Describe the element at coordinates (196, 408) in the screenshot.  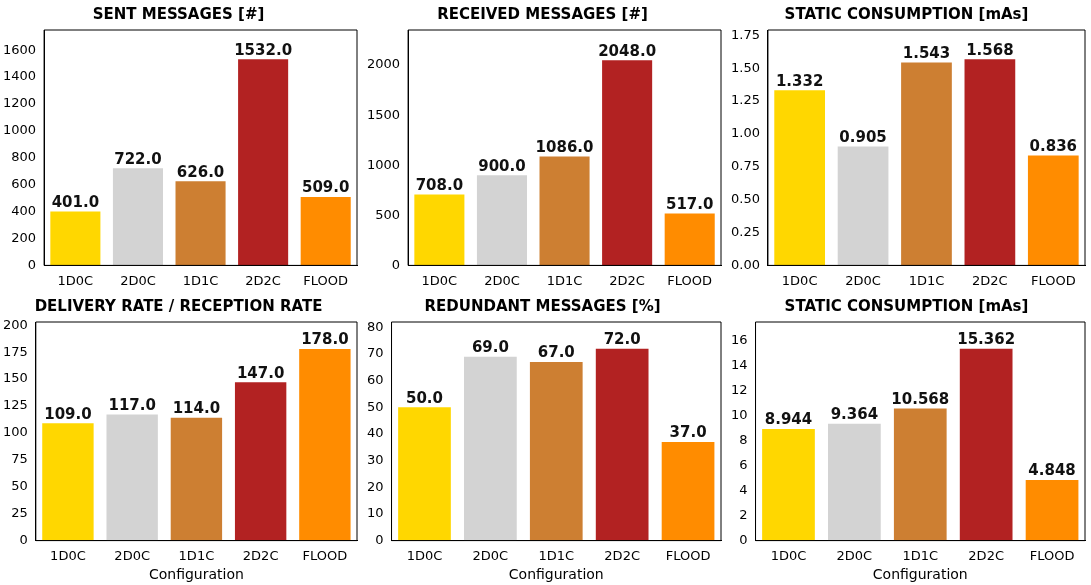
I see `data-label: 114.0` at that location.